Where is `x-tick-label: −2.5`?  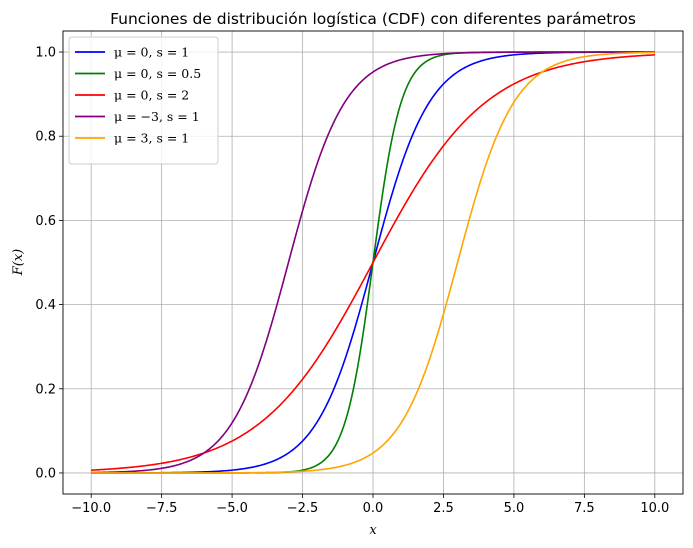
x-tick-label: −2.5 is located at coordinates (303, 508).